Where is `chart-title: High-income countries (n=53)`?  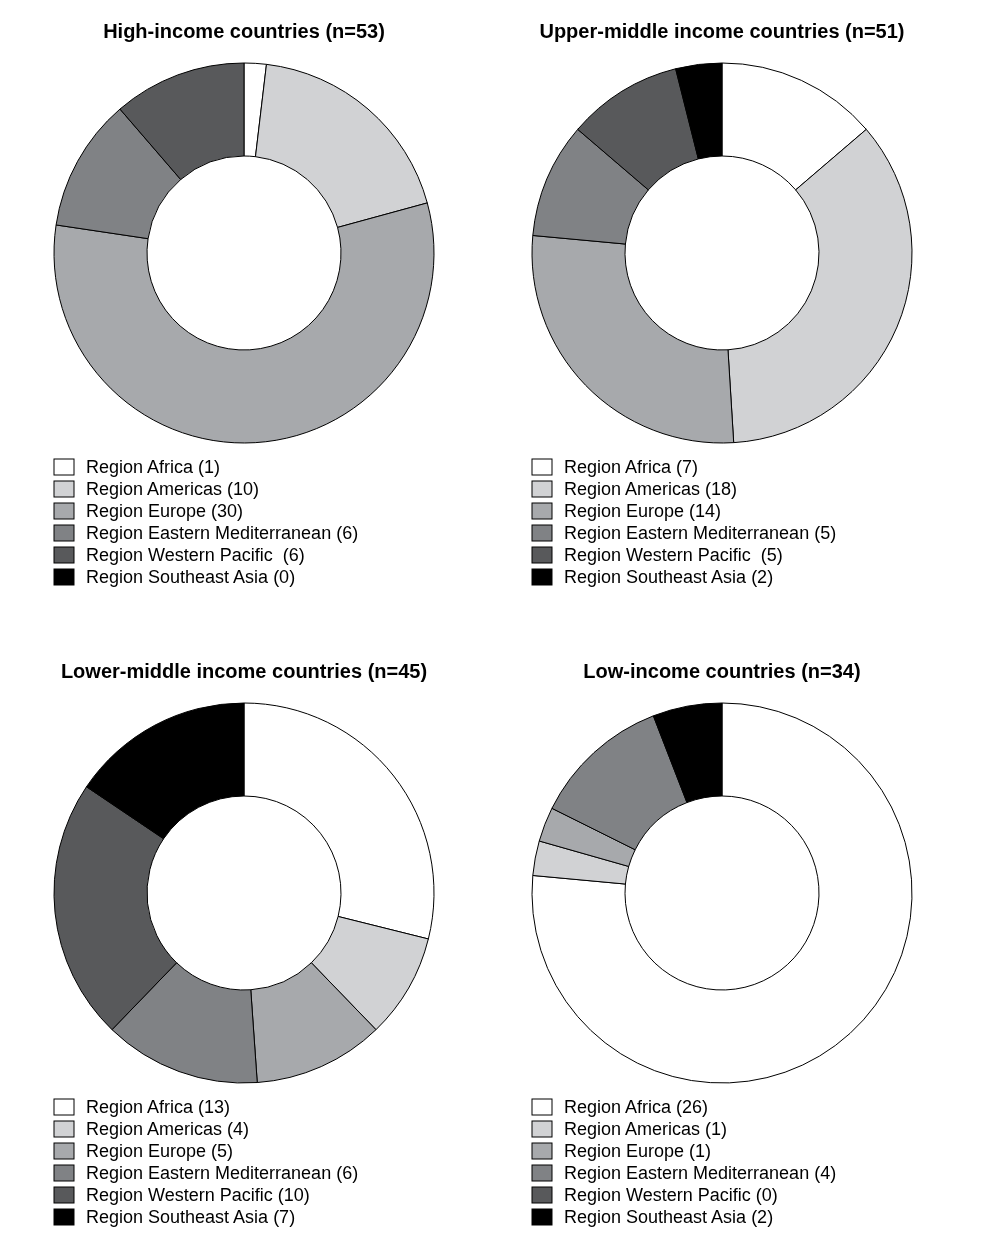 chart-title: High-income countries (n=53) is located at coordinates (244, 31).